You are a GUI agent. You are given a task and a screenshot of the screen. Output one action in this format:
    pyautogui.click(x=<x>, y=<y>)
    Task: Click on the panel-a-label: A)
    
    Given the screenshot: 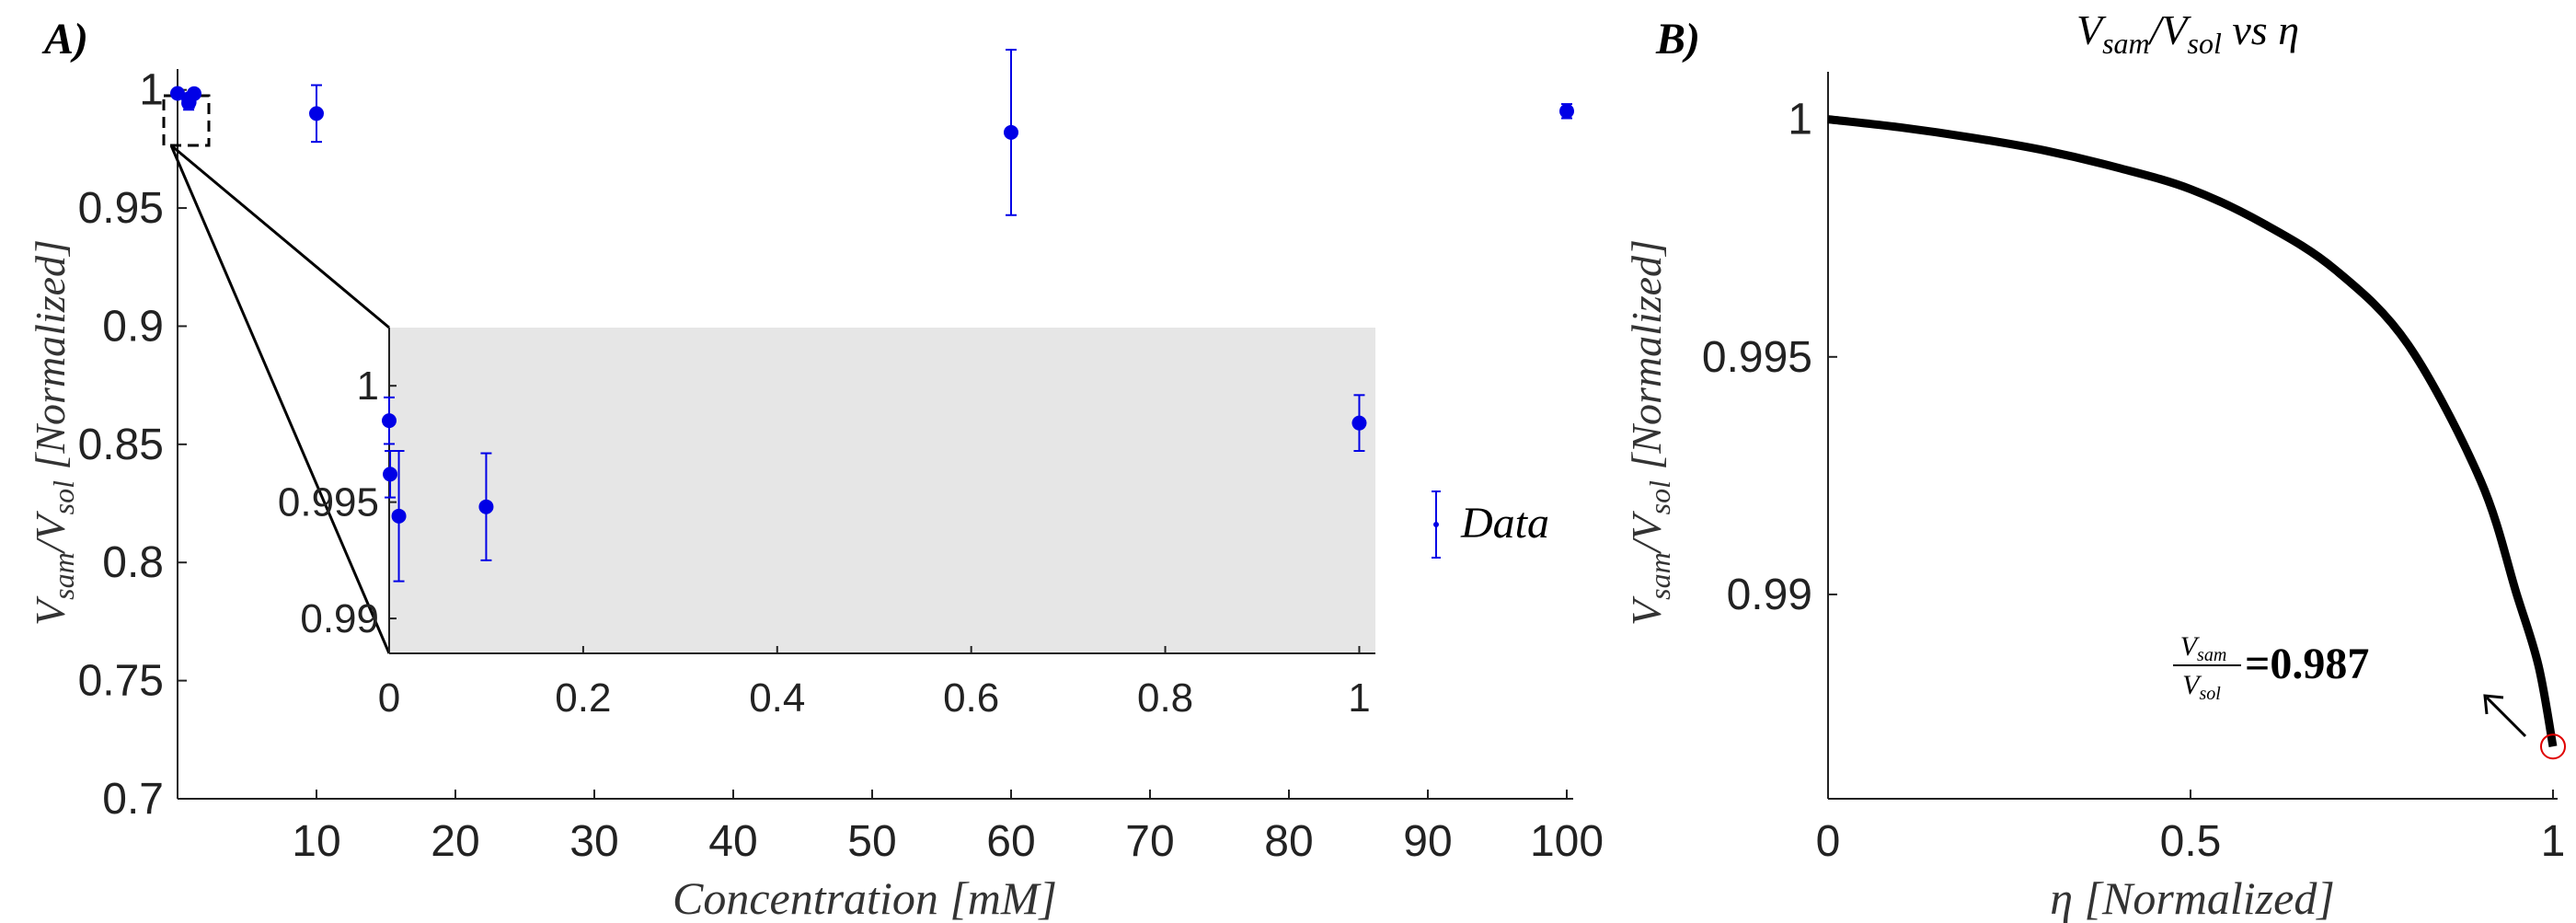 What is the action you would take?
    pyautogui.click(x=64, y=39)
    